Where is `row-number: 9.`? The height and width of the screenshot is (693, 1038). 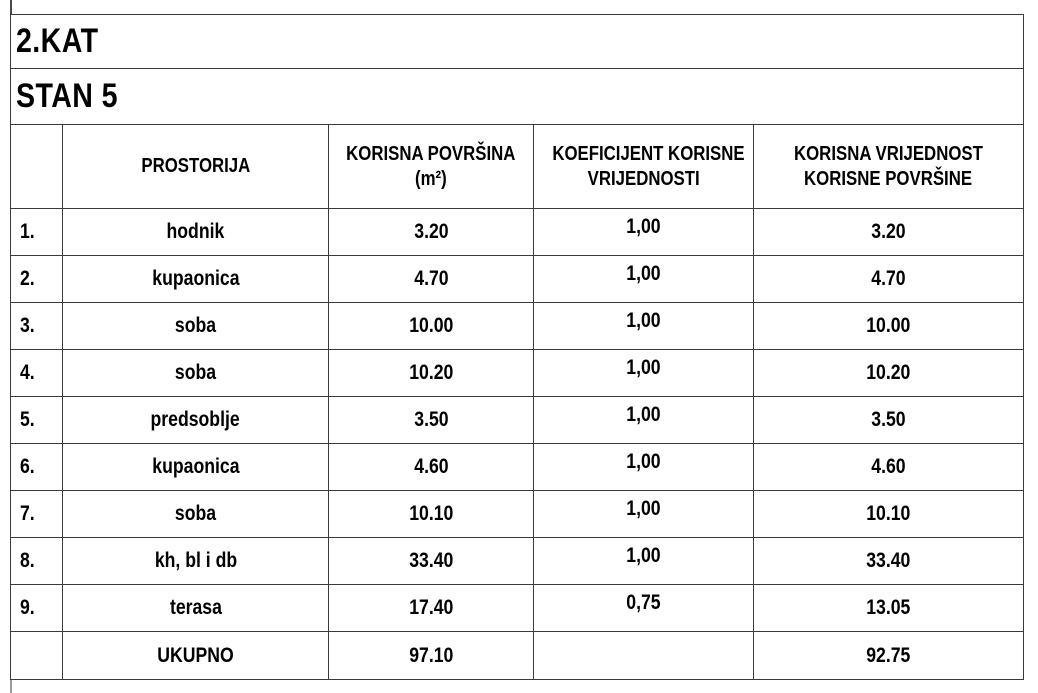 row-number: 9. is located at coordinates (36, 608).